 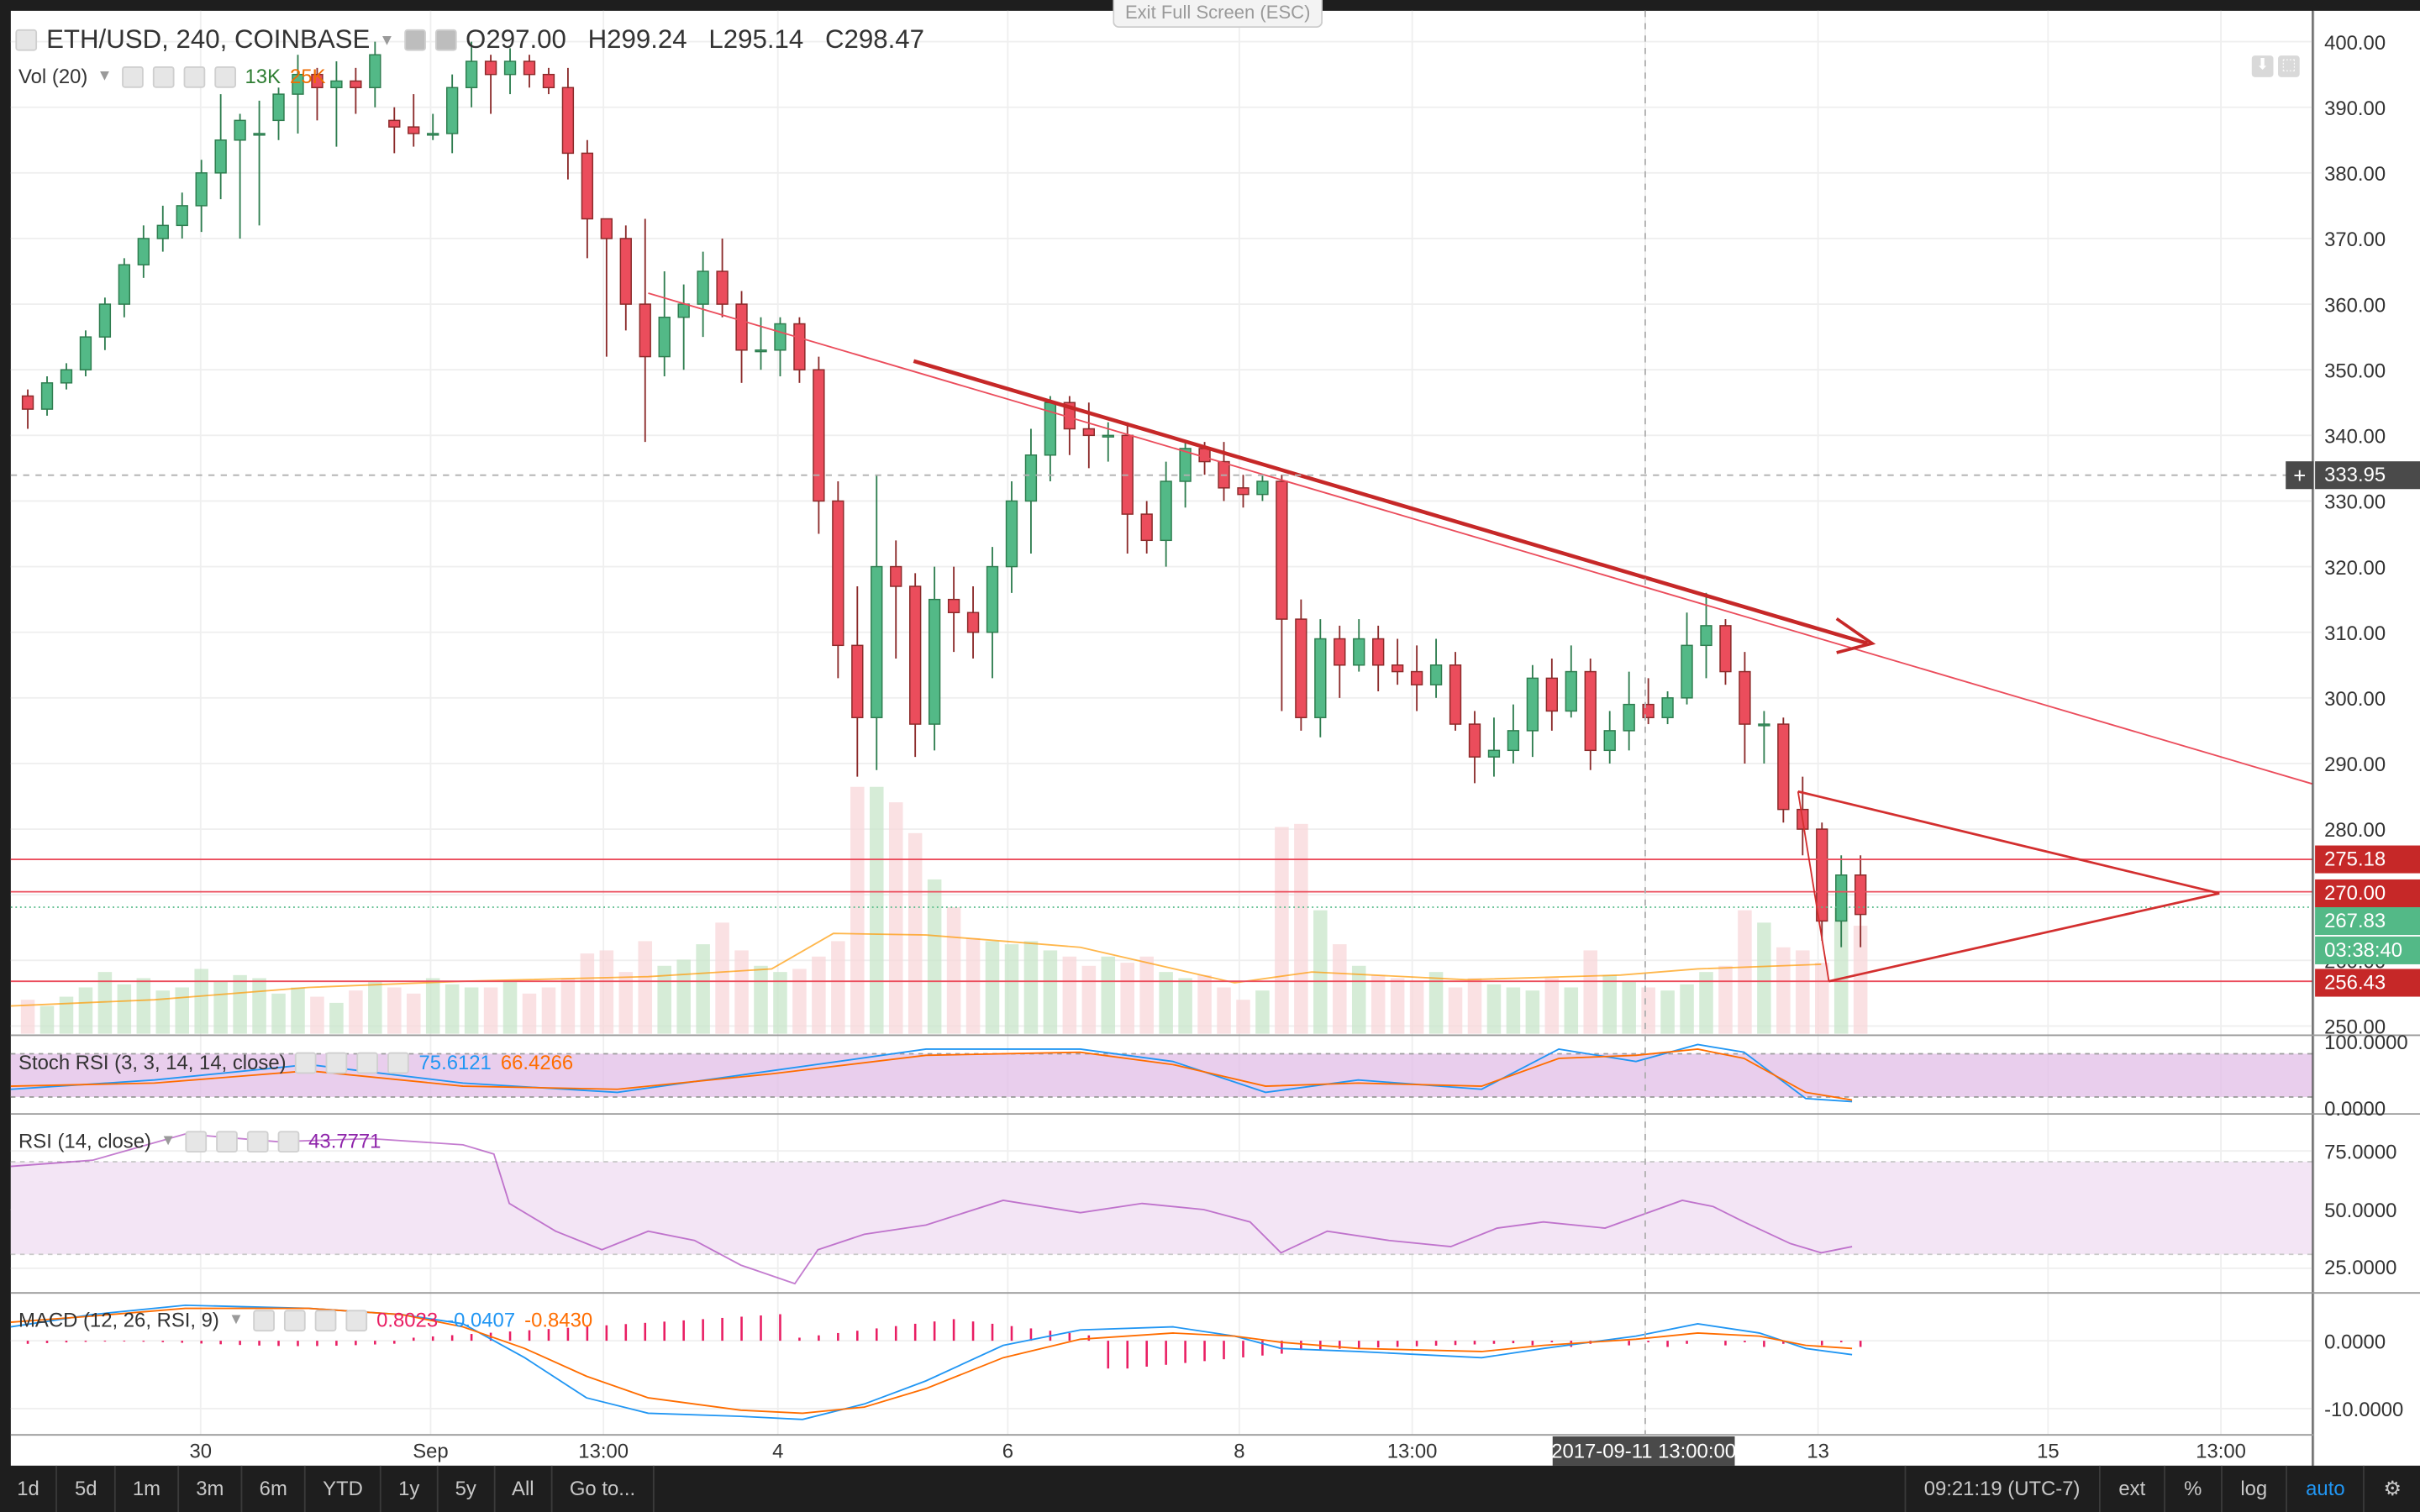 I want to click on auto-toggle: auto, so click(x=2325, y=1488).